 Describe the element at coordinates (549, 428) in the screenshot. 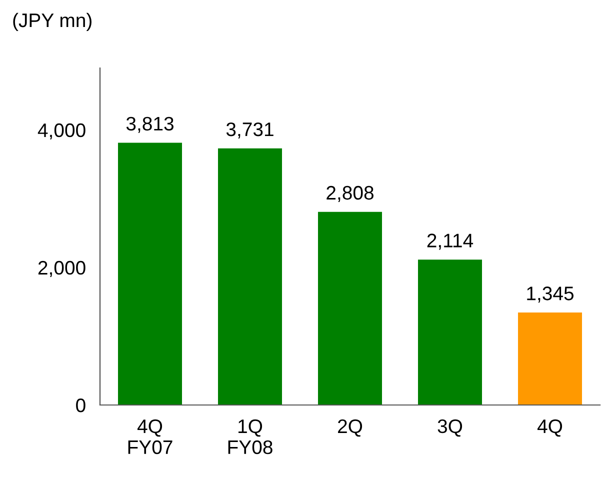

I see `x-tick-label: 4Q` at that location.